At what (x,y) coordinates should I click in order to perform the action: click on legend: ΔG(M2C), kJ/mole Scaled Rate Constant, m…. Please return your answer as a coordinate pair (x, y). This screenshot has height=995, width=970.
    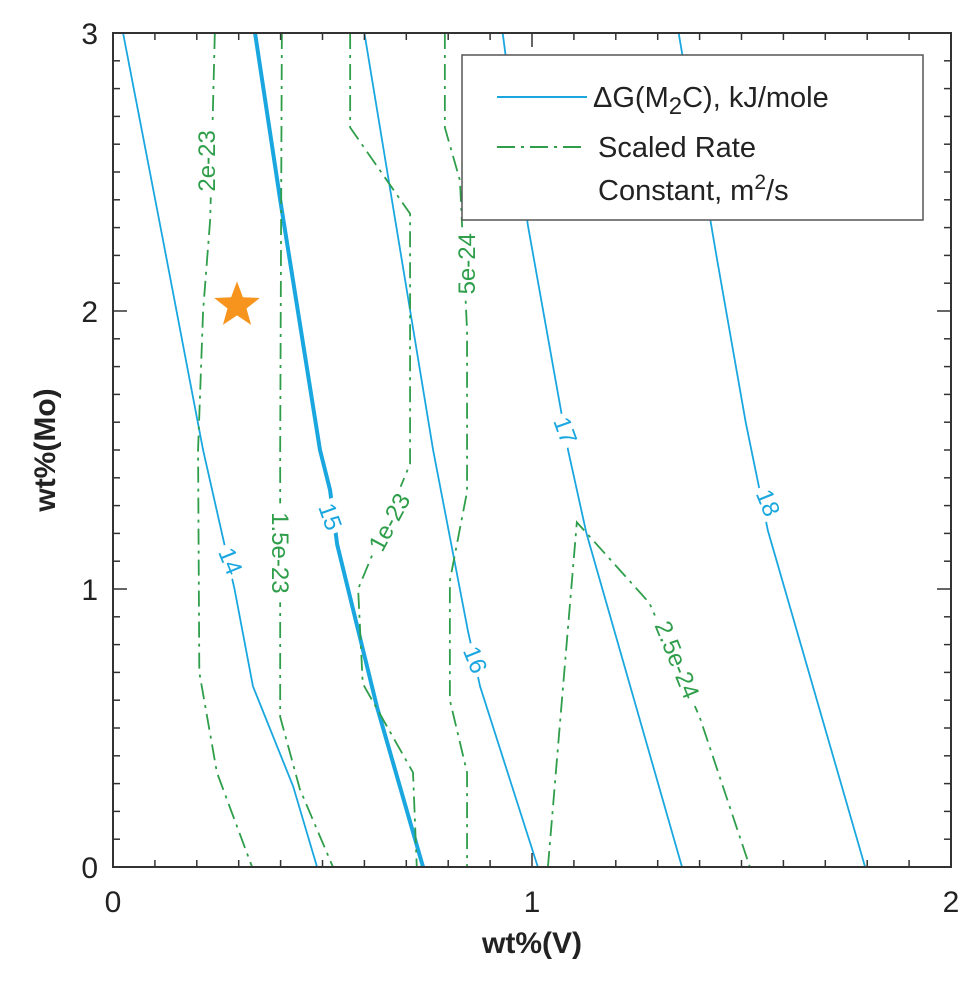
    Looking at the image, I should click on (692, 137).